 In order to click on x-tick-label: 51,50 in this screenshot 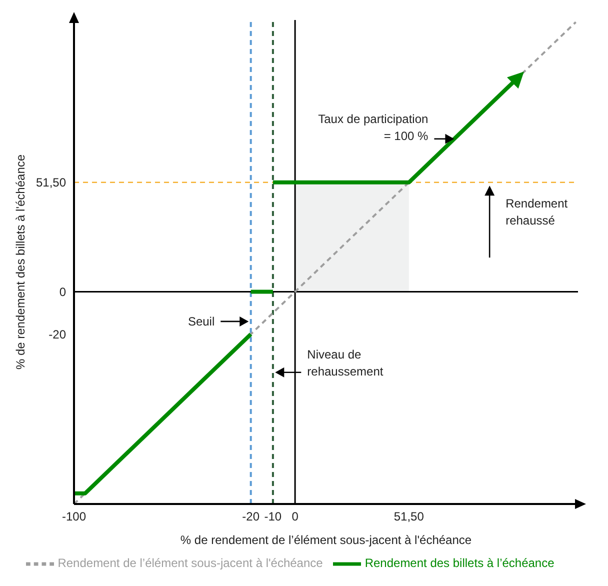, I will do `click(409, 517)`.